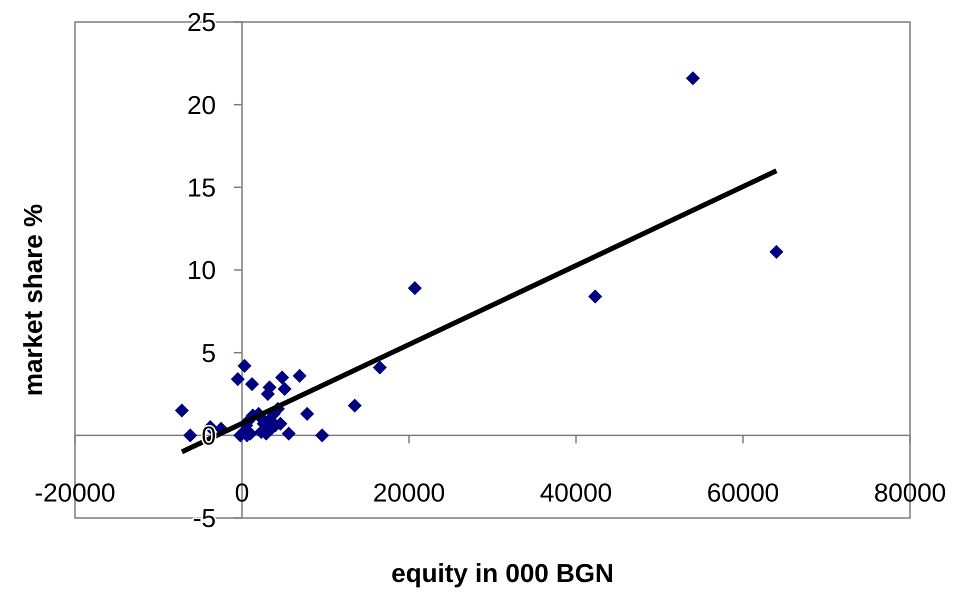 Image resolution: width=966 pixels, height=596 pixels. What do you see at coordinates (201, 270) in the screenshot?
I see `y-tick-label: 10` at bounding box center [201, 270].